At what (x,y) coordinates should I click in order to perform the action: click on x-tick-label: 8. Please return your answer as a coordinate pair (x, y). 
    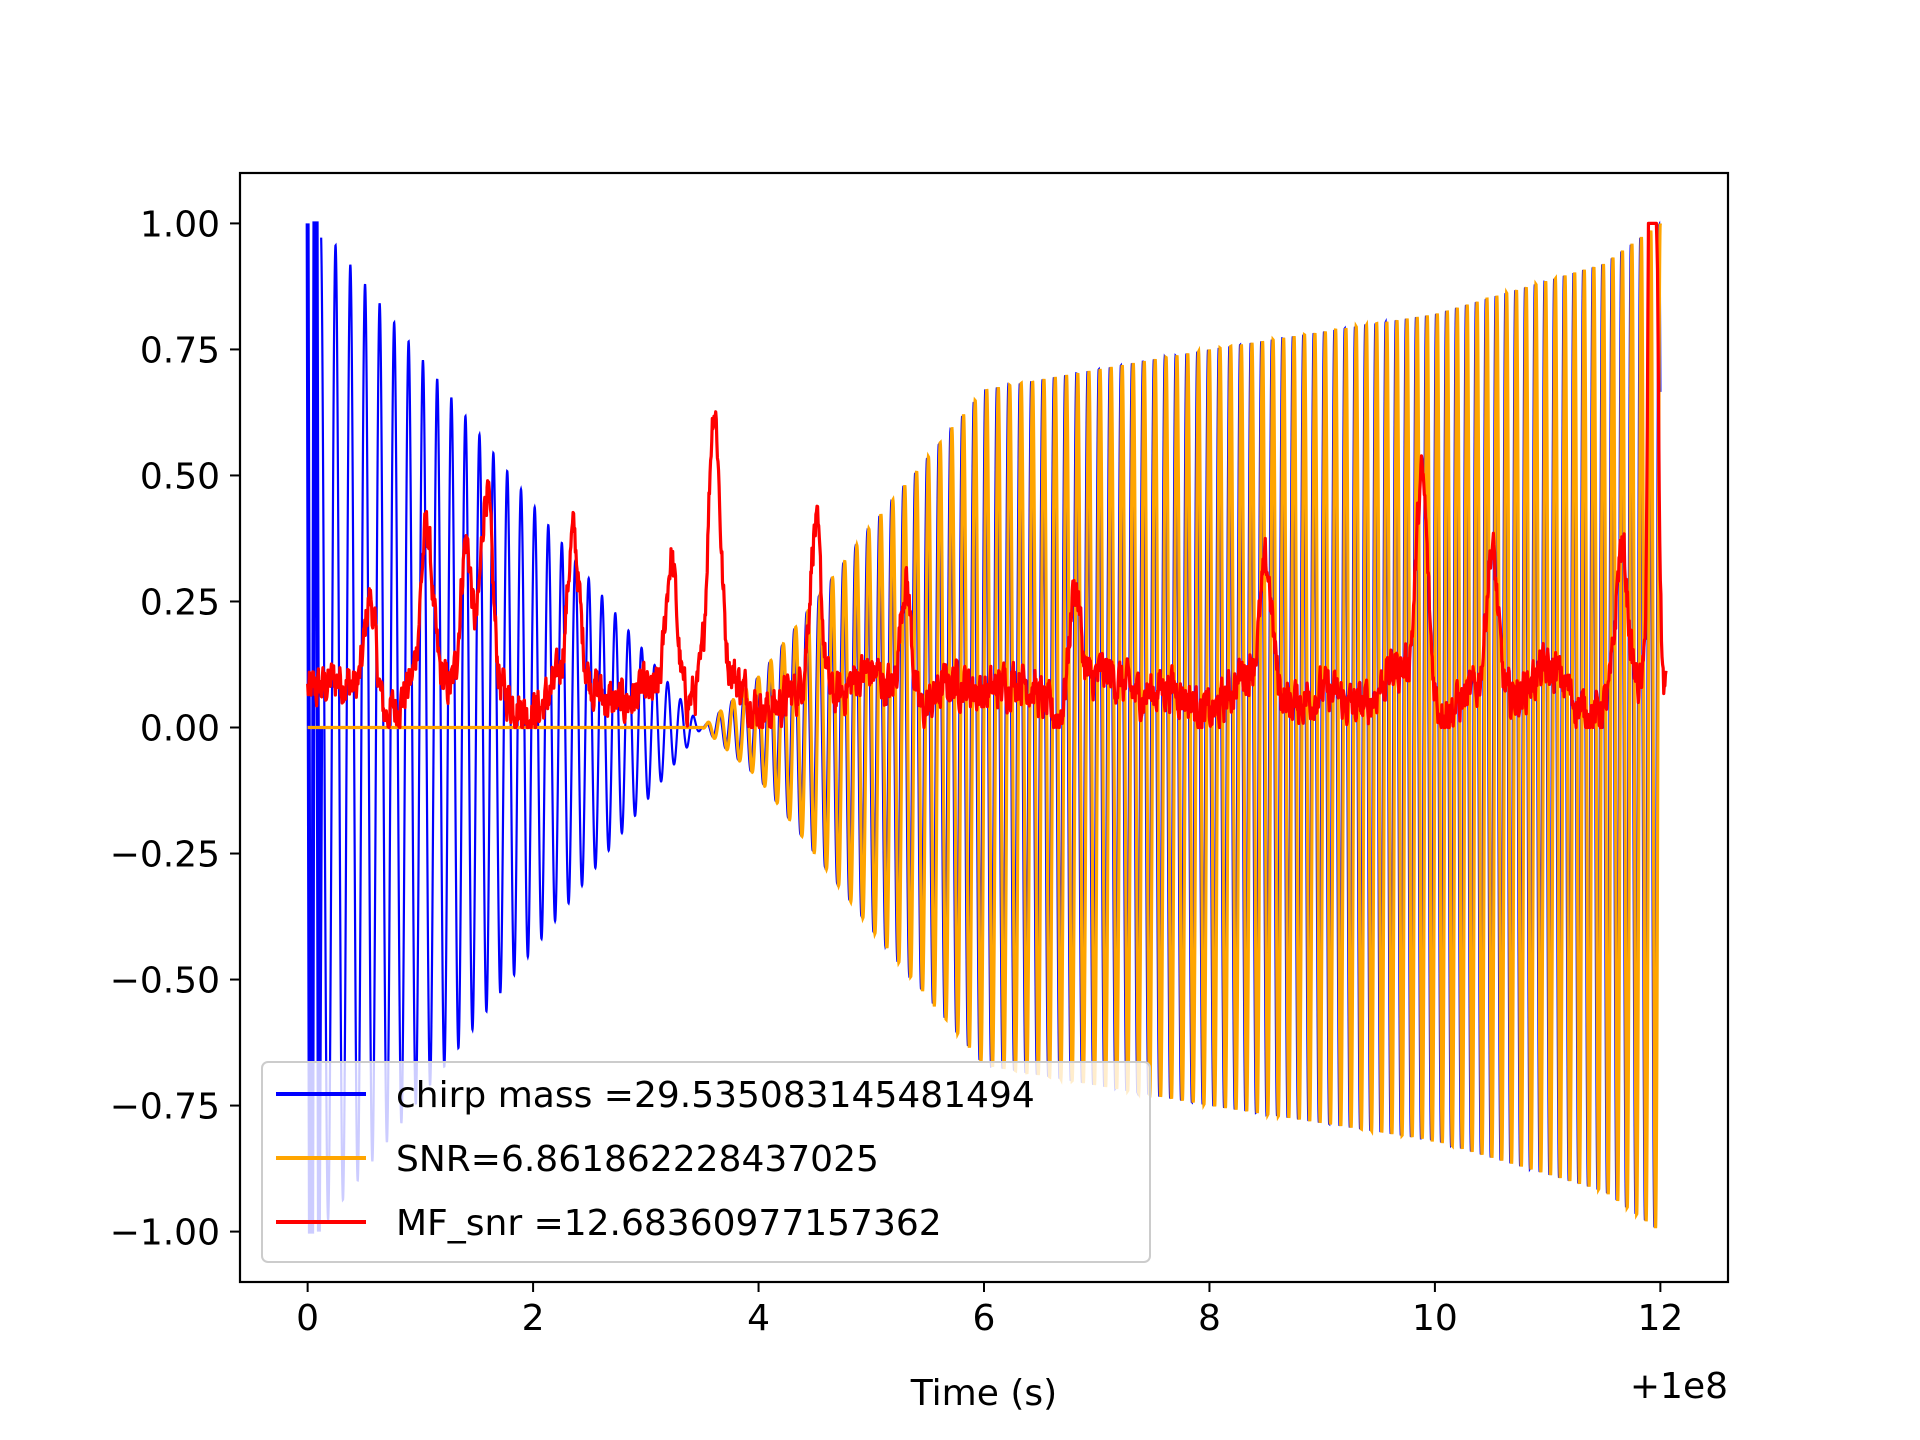
    Looking at the image, I should click on (1209, 1318).